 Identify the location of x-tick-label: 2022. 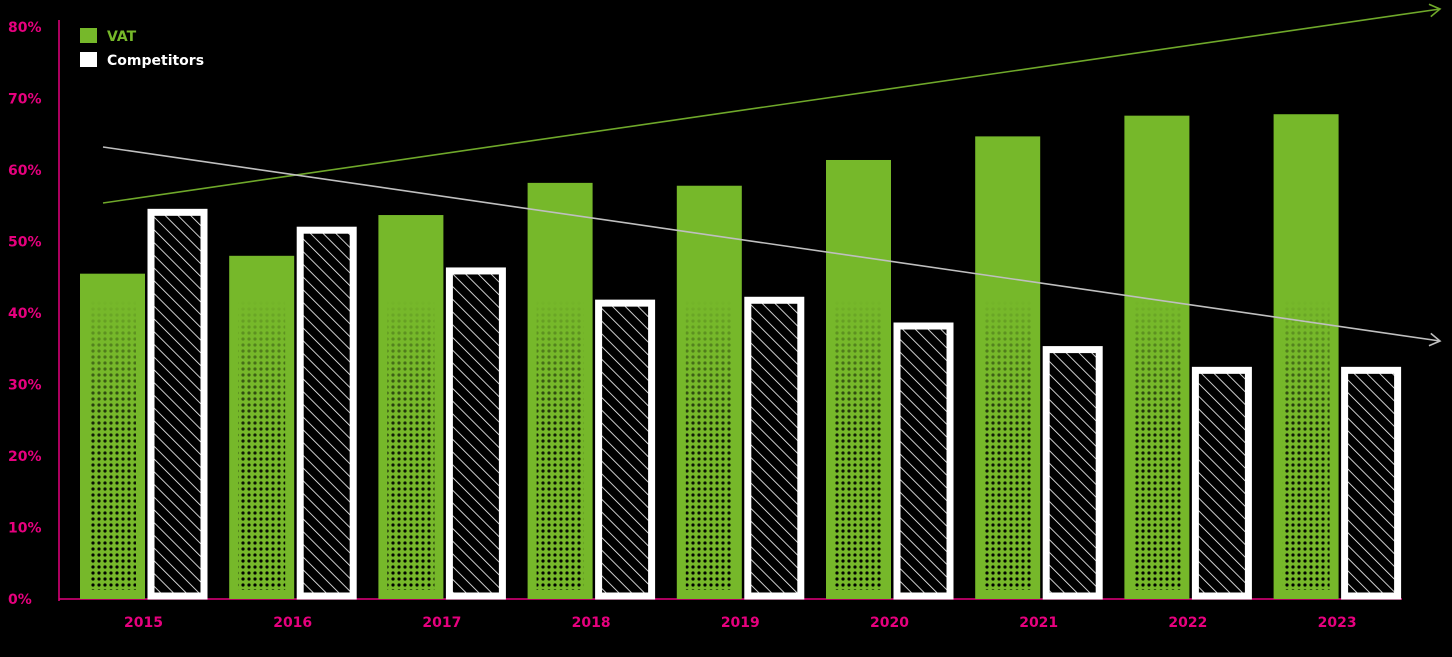
(1187, 623).